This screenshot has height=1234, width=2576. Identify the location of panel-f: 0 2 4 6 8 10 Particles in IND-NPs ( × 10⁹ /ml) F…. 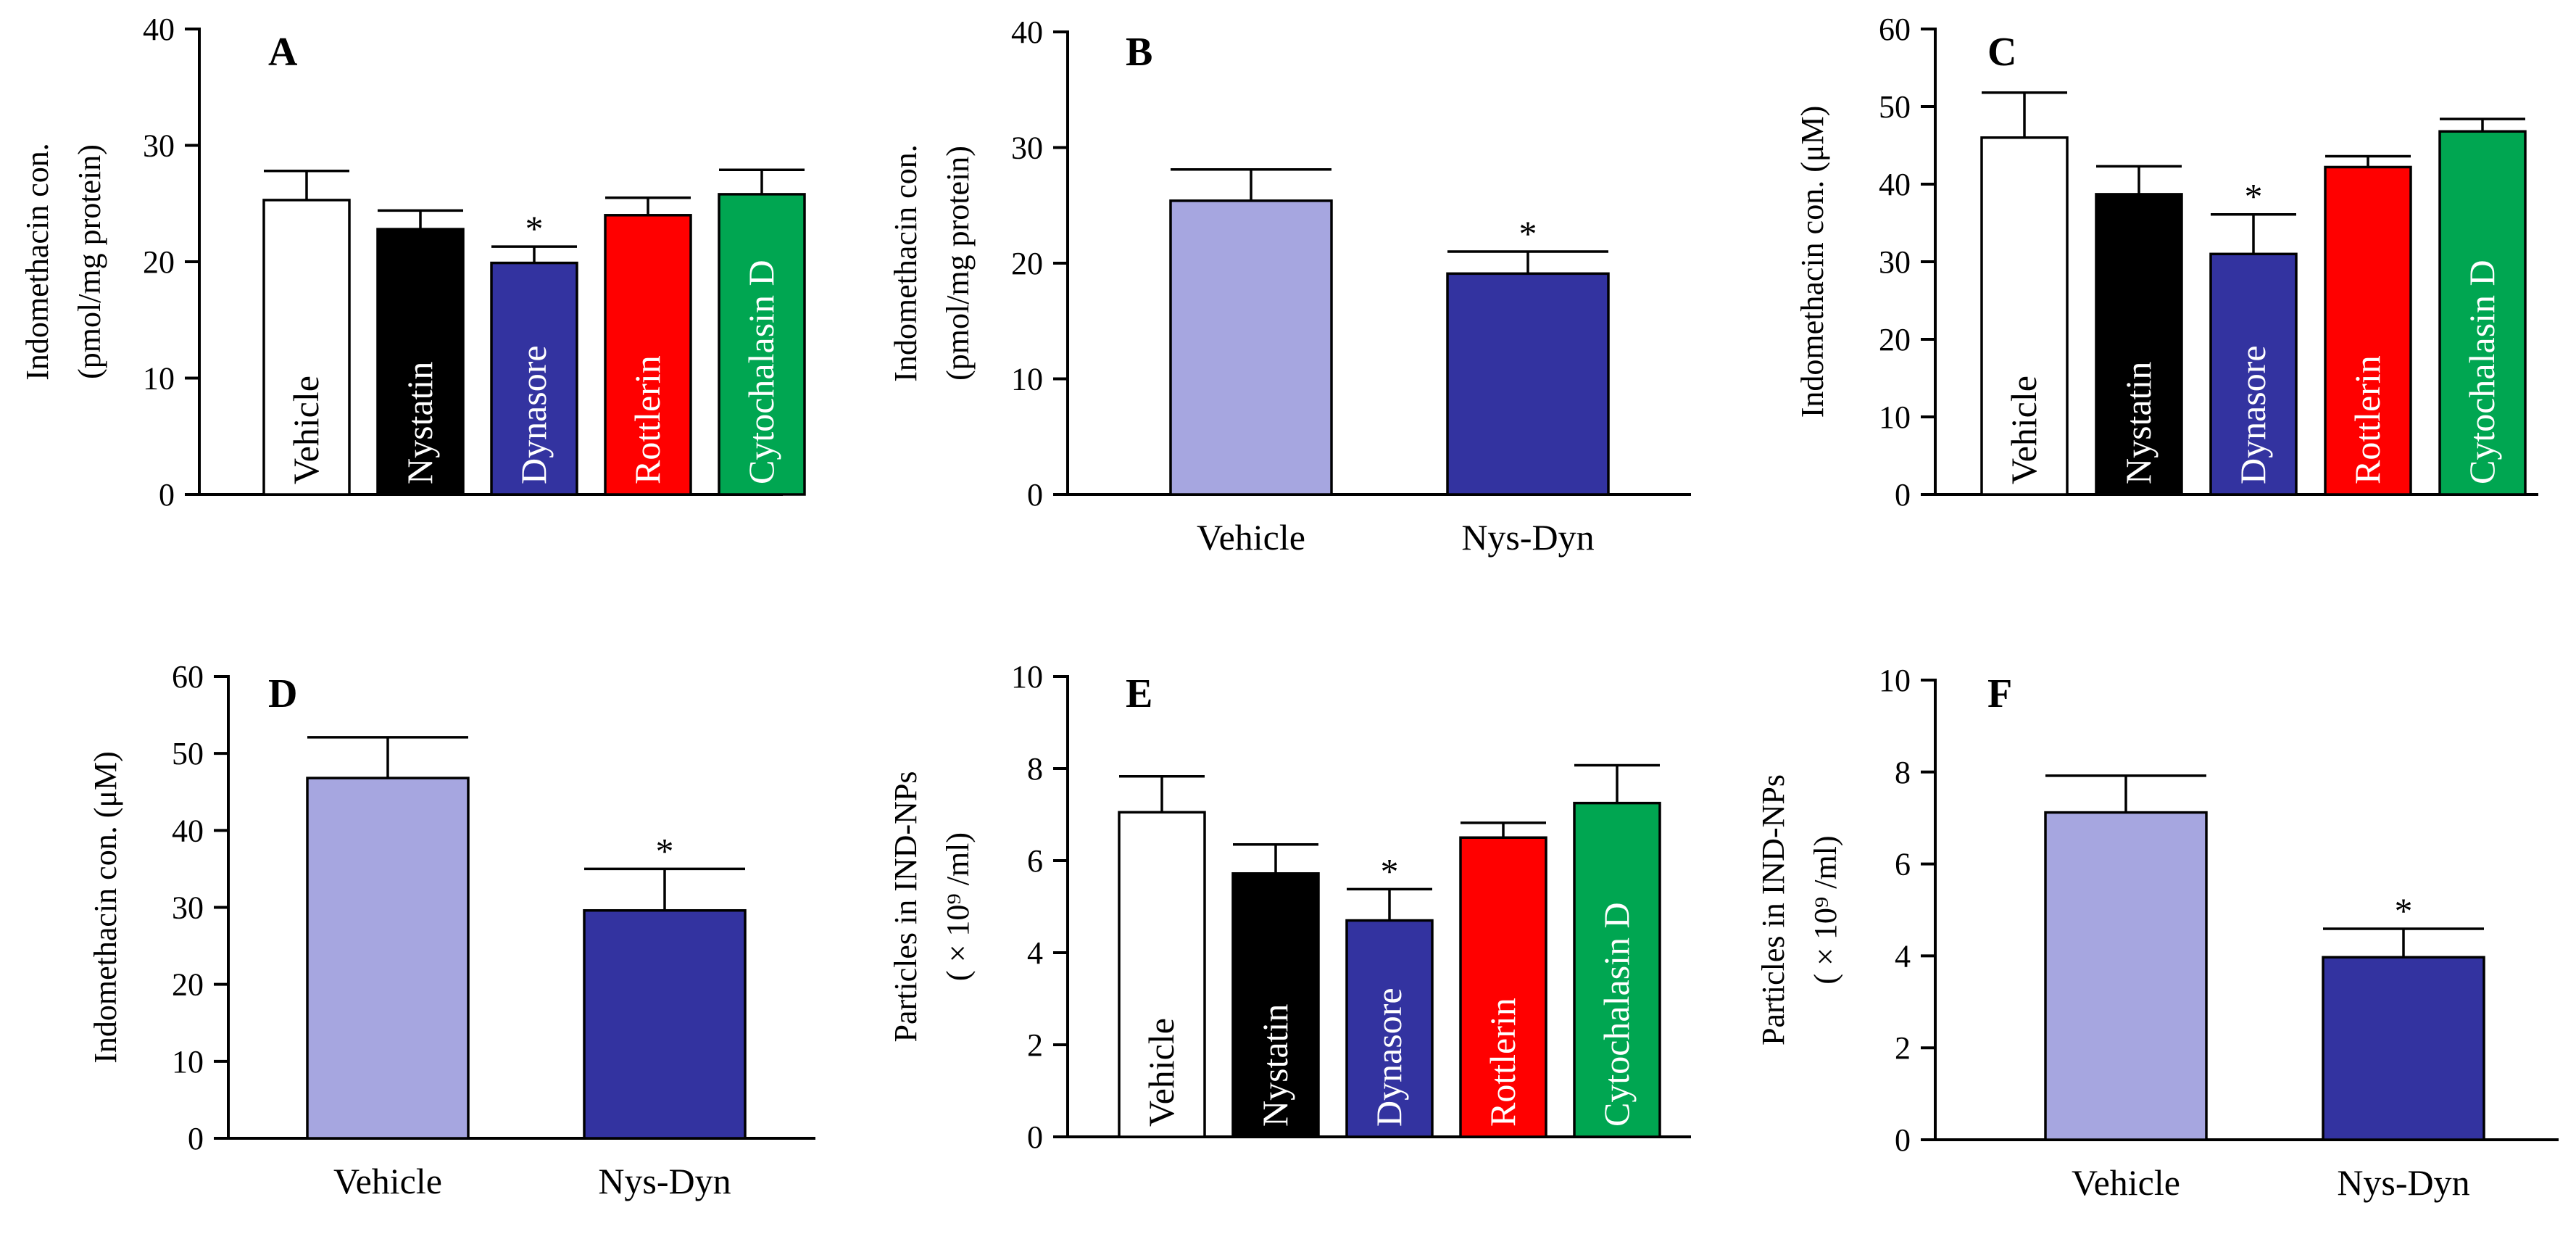
(2157, 933).